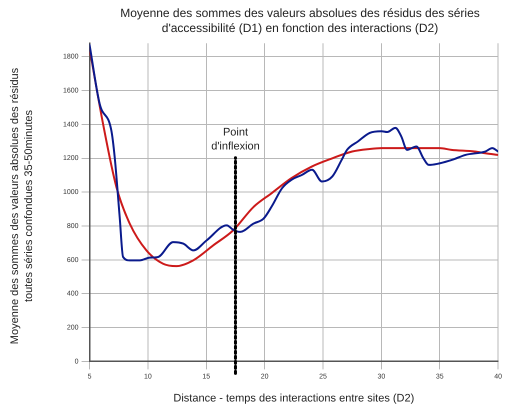  What do you see at coordinates (22, 206) in the screenshot?
I see `y-axis-title: Moyenne des sommes des valeurs absolues des résidus toutes séries confondues 35-50minutes` at bounding box center [22, 206].